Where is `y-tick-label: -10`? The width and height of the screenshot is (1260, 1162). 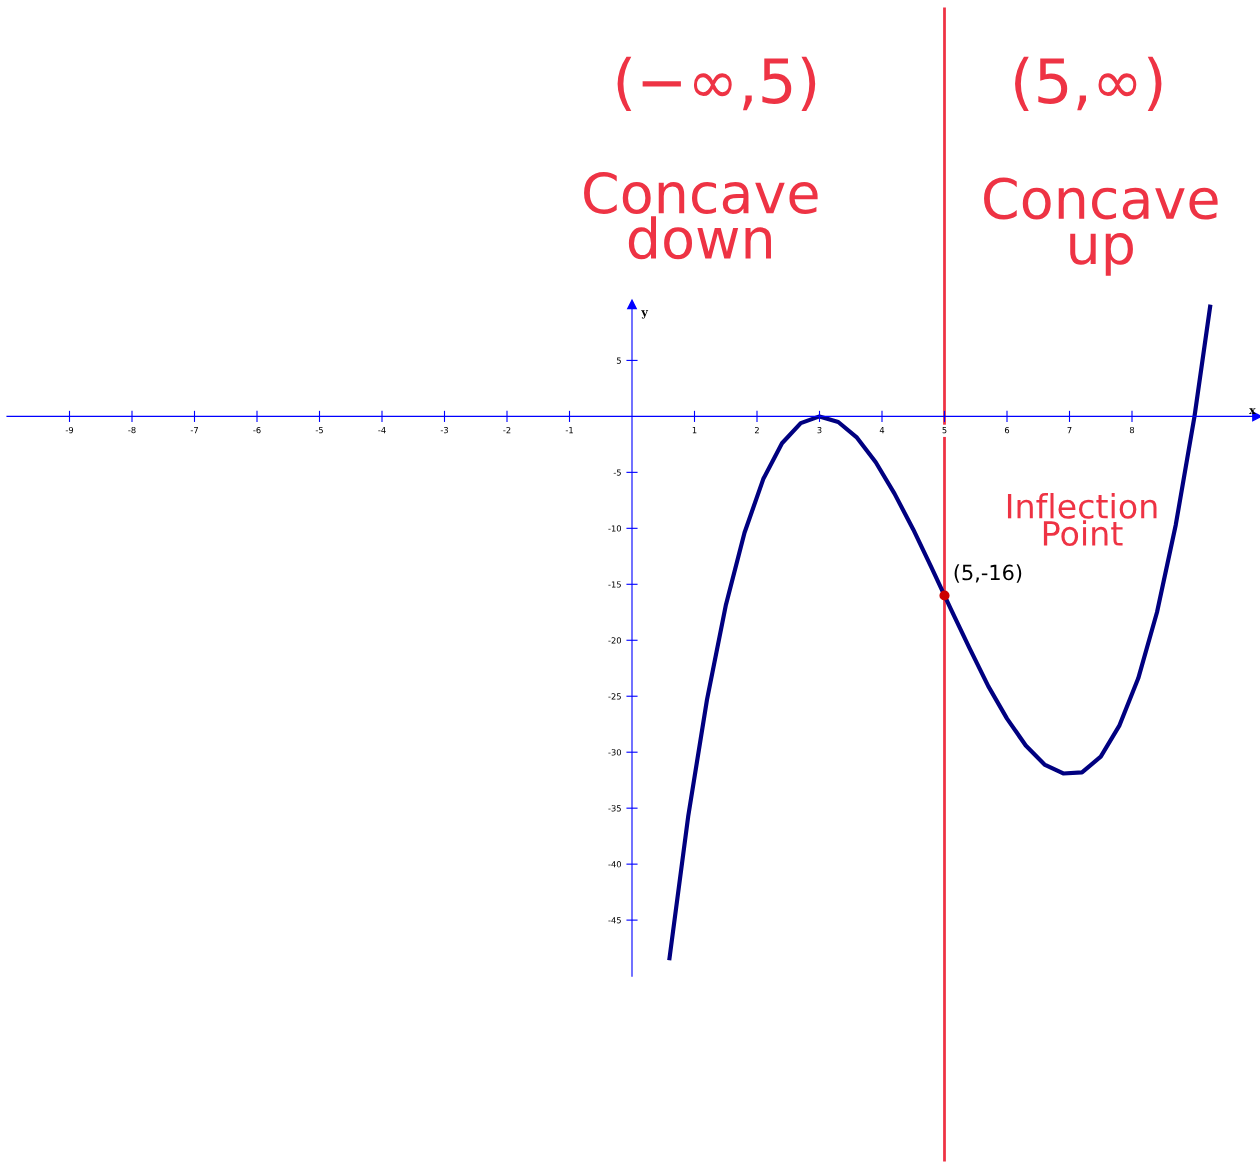
y-tick-label: -10 is located at coordinates (615, 528).